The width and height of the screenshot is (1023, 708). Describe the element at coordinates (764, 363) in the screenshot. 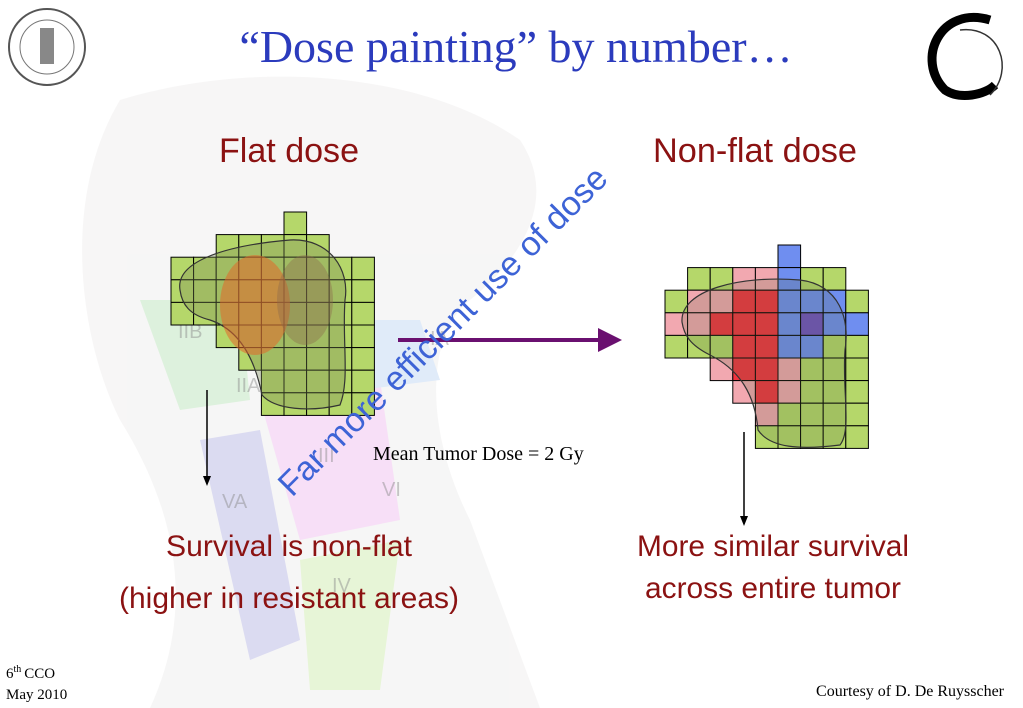

I see `dose-blob` at that location.